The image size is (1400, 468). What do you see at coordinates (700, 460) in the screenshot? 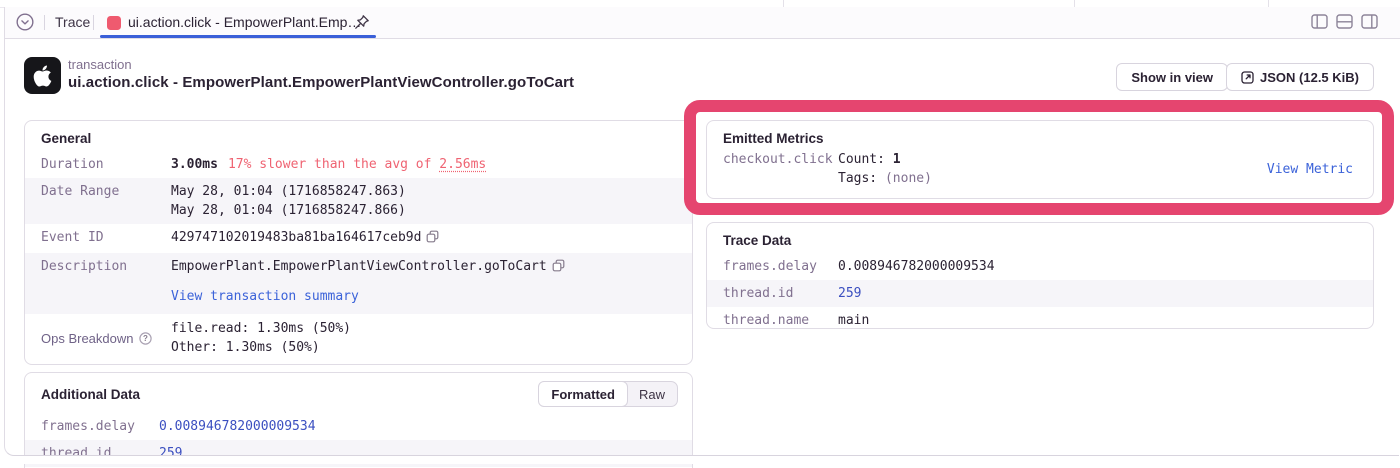
I see `bottom-mask` at bounding box center [700, 460].